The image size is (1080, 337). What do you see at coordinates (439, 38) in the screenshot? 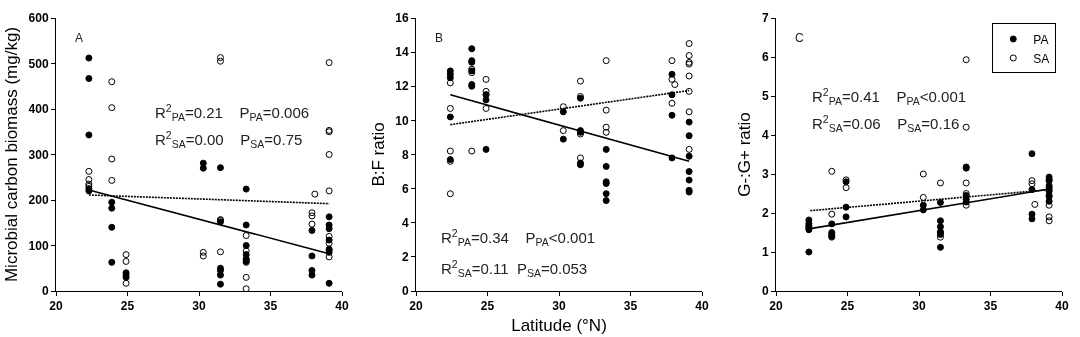
I see `annotation: B` at bounding box center [439, 38].